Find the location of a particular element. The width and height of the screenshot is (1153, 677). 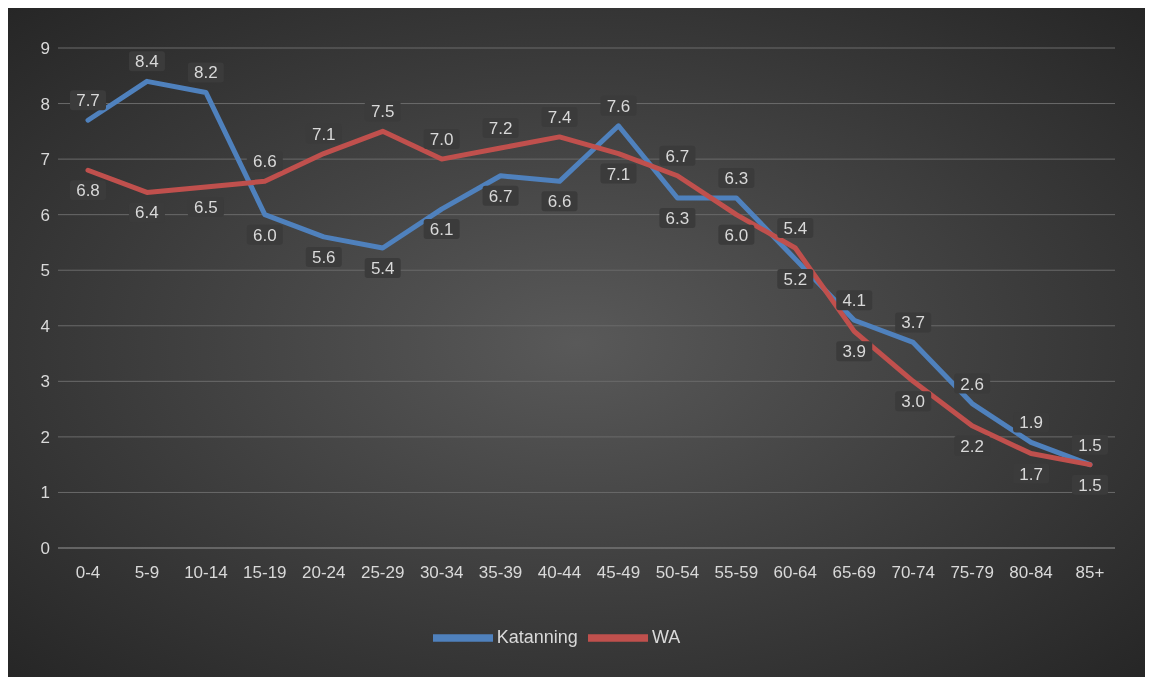

y-tick-label: 1 is located at coordinates (45, 493).